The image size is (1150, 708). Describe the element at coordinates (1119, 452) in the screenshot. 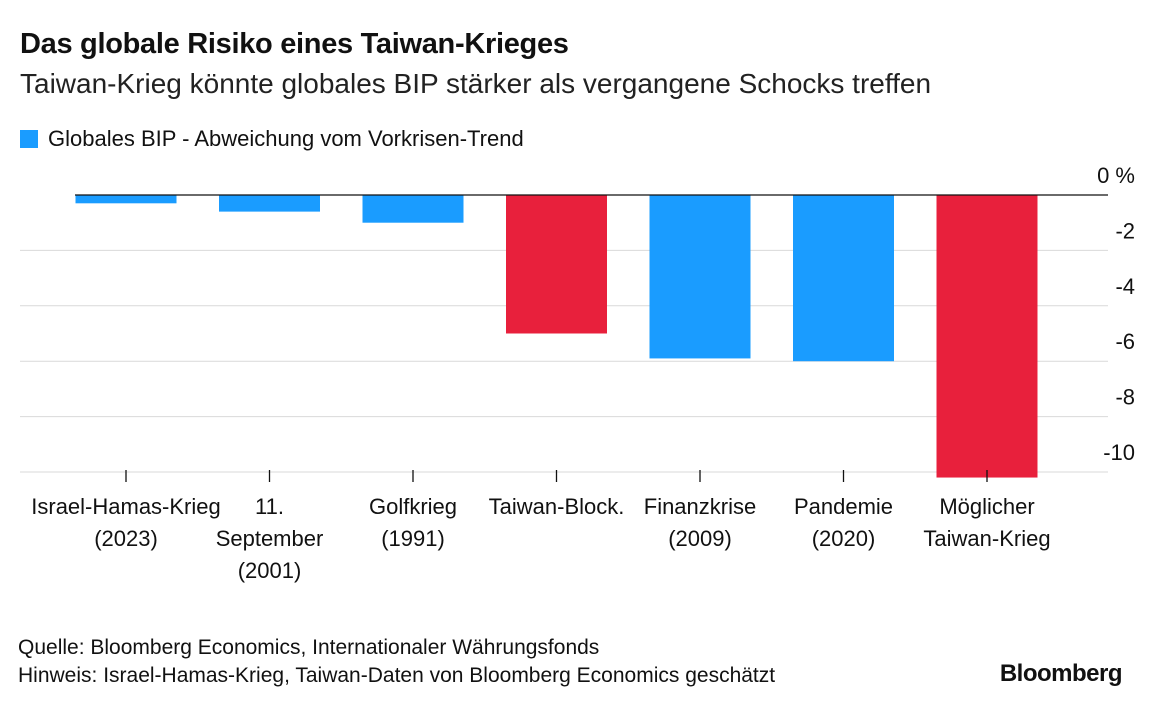

I see `y-tick-label: -10` at that location.